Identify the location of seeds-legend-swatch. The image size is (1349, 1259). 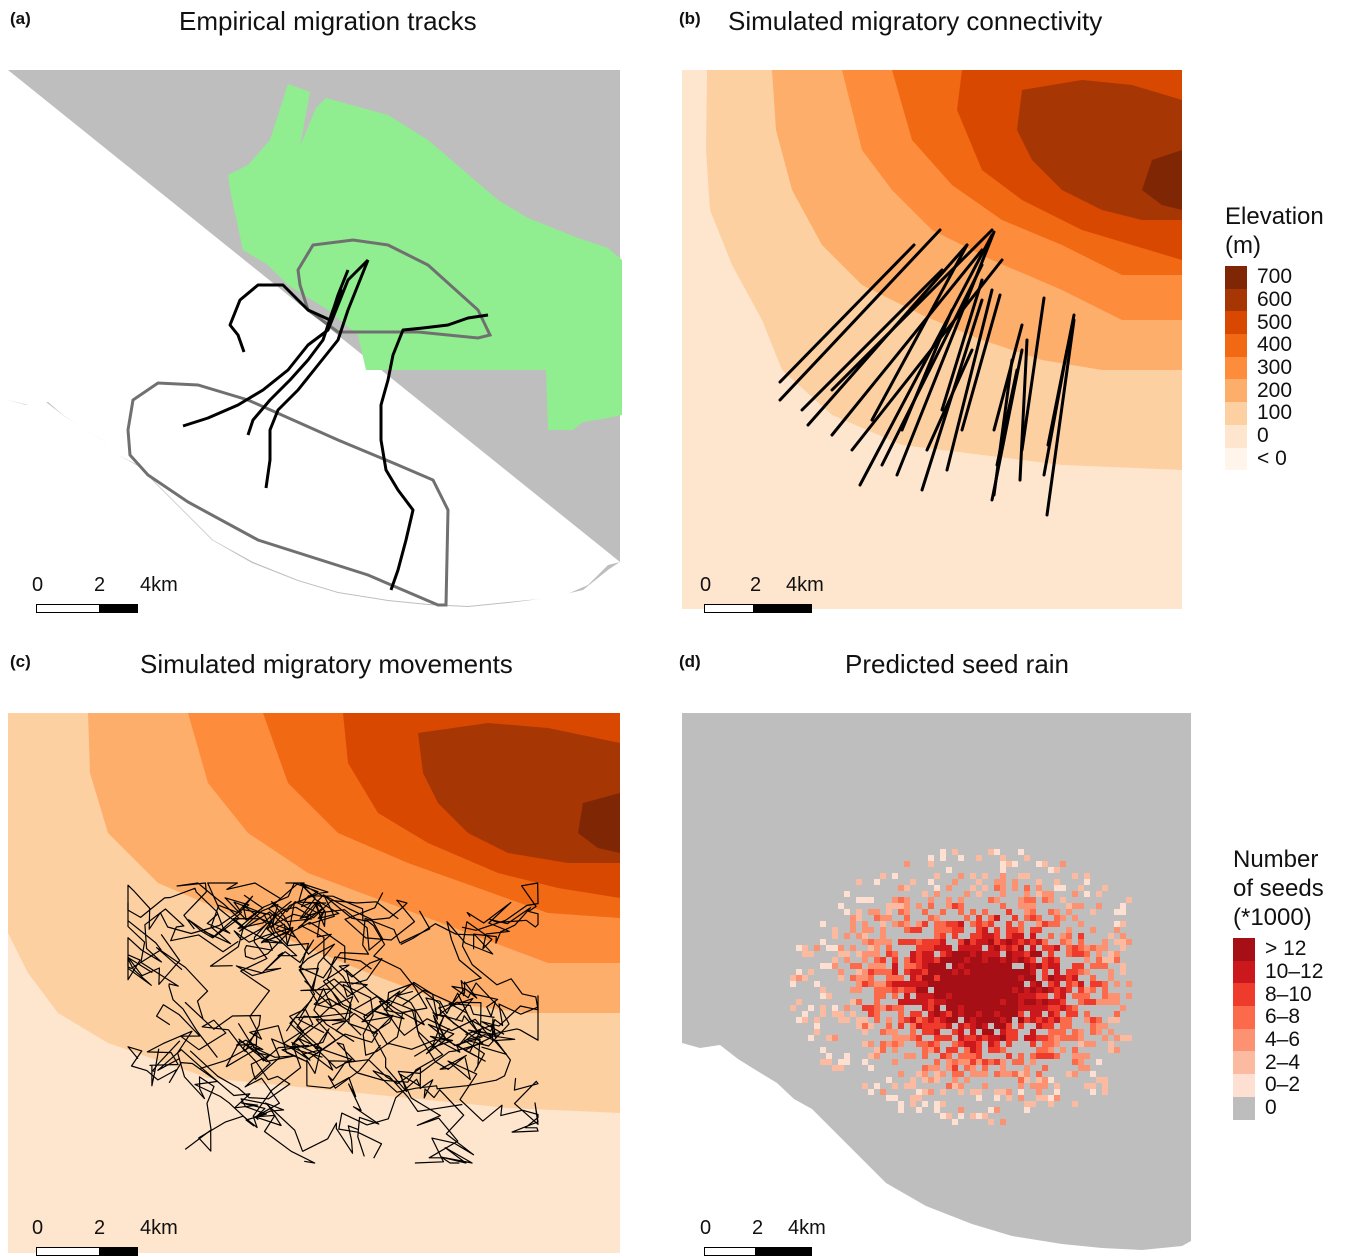
(1244, 972).